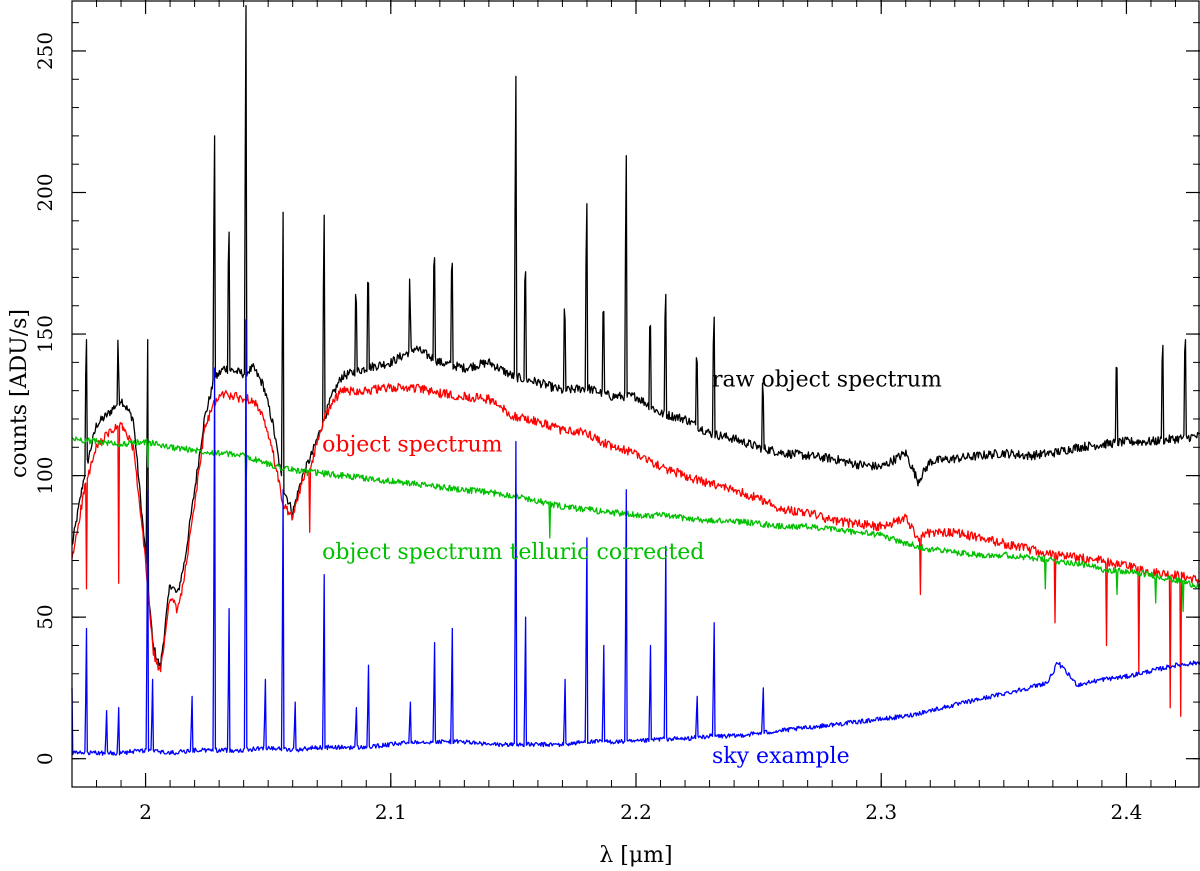  Describe the element at coordinates (881, 812) in the screenshot. I see `x-tick-label: 2.3` at that location.